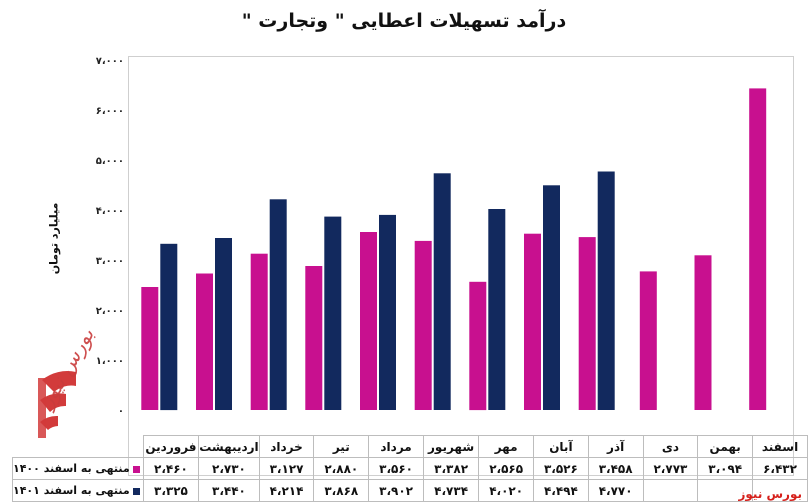  I want to click on category-label: تیر, so click(341, 446).